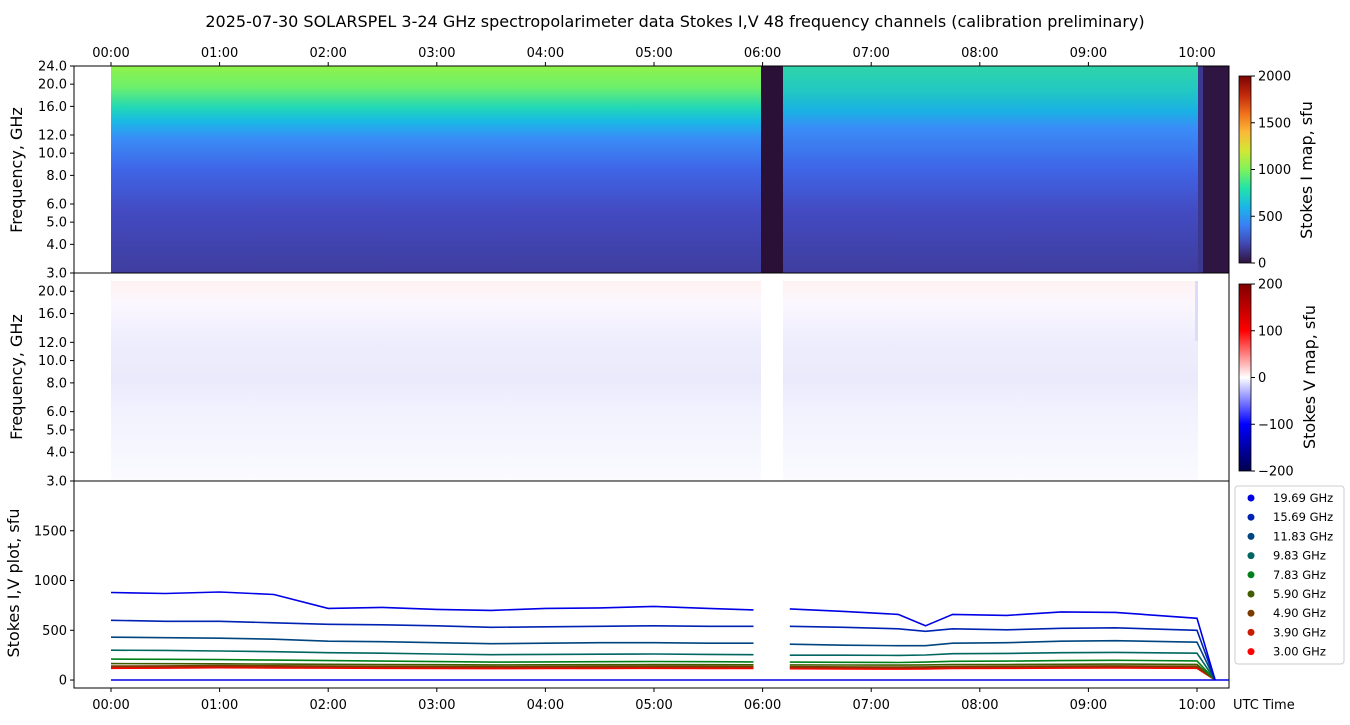  What do you see at coordinates (1299, 613) in the screenshot?
I see `legend-label: 4.90 GHz` at bounding box center [1299, 613].